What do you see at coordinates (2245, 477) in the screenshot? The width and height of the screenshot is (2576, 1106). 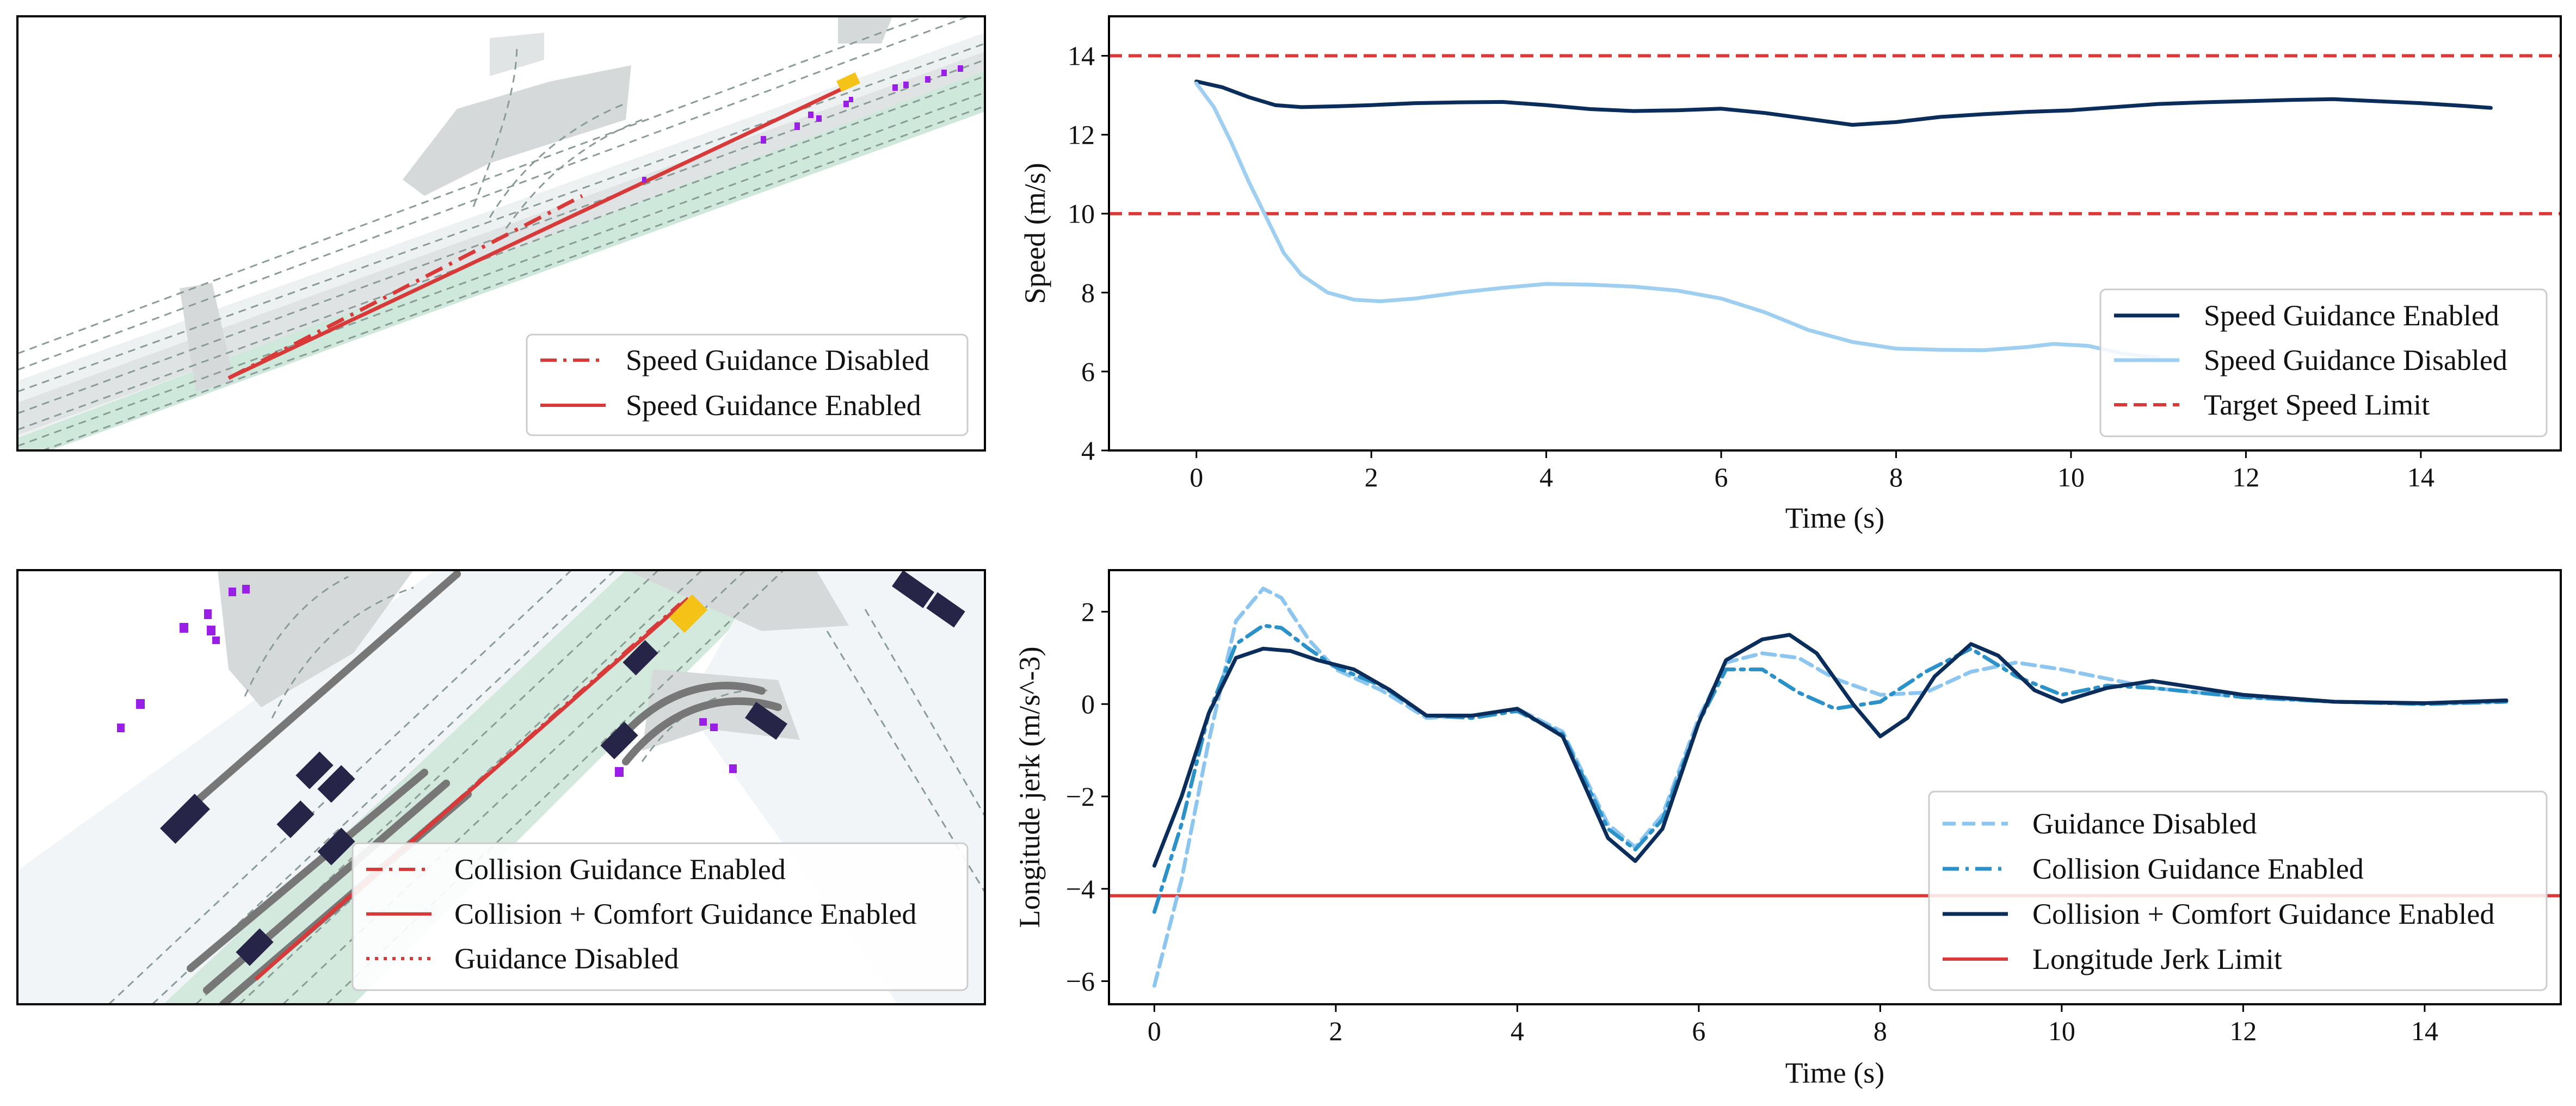 I see `speed-xtick-label: 12` at bounding box center [2245, 477].